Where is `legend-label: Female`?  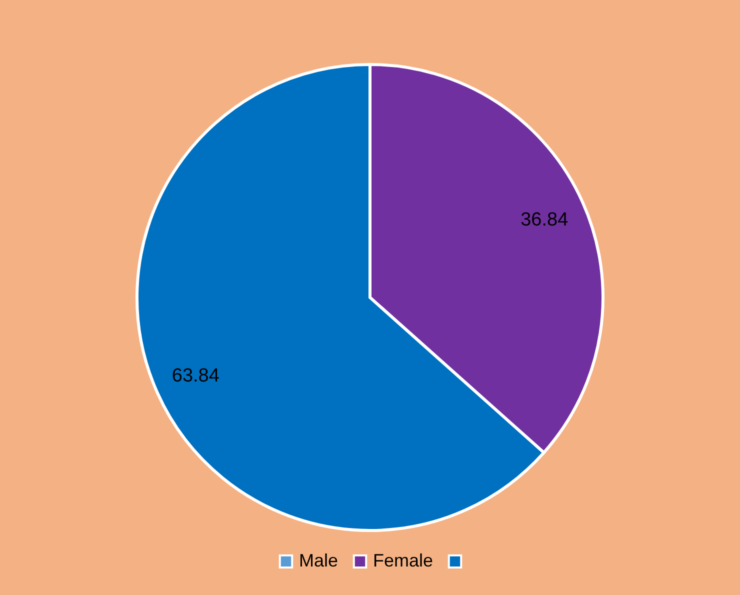 legend-label: Female is located at coordinates (403, 560).